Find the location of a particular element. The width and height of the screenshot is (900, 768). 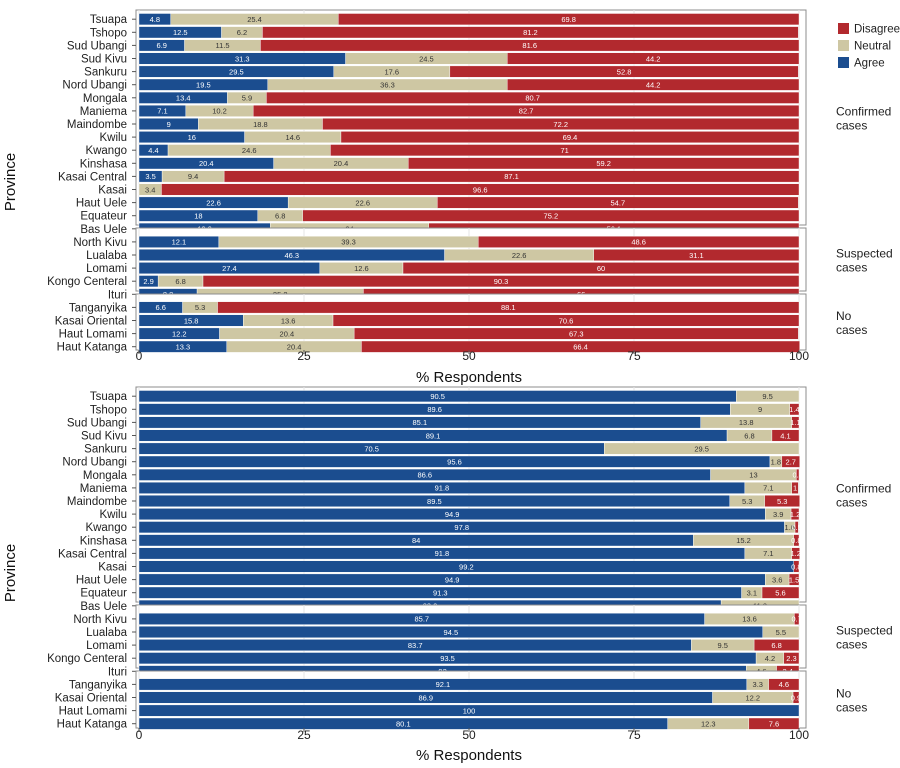

data-label-neutral: 1.8 is located at coordinates (776, 462).